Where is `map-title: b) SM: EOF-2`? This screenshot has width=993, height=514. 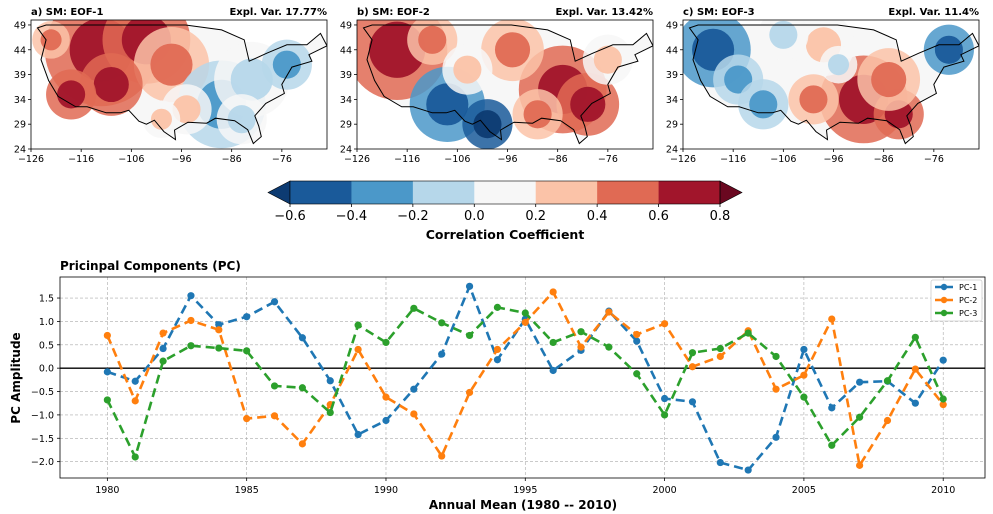
map-title: b) SM: EOF-2 is located at coordinates (393, 12).